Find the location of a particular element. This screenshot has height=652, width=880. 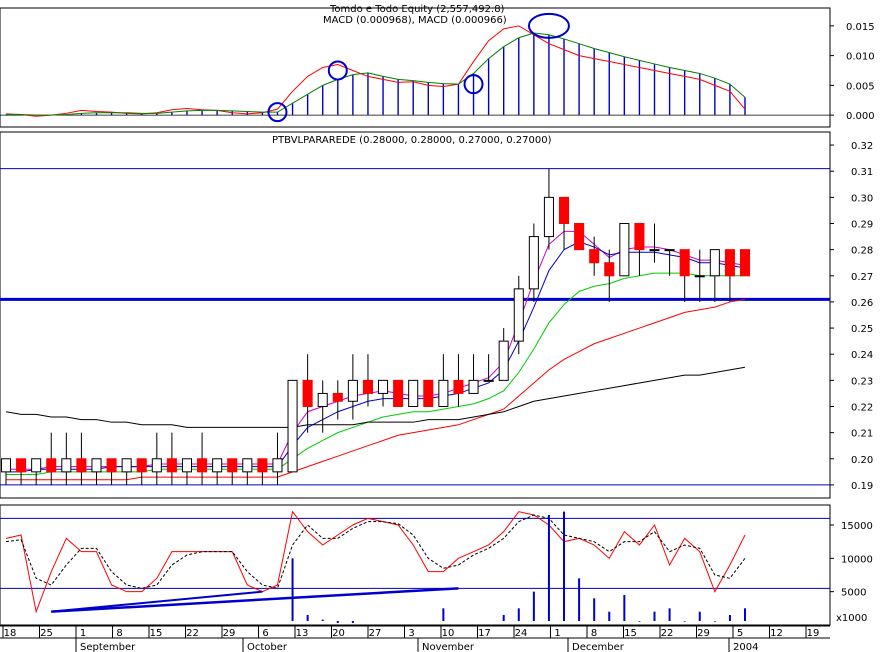

stoch-y-tick-label: 10000 is located at coordinates (857, 559).